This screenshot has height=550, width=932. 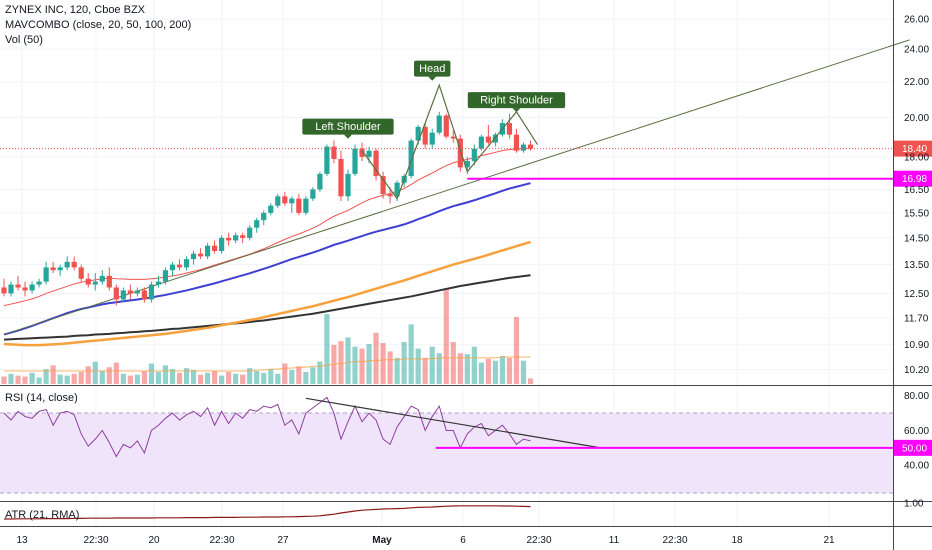 What do you see at coordinates (41, 398) in the screenshot?
I see `rsi-title: RSI (14, close)` at bounding box center [41, 398].